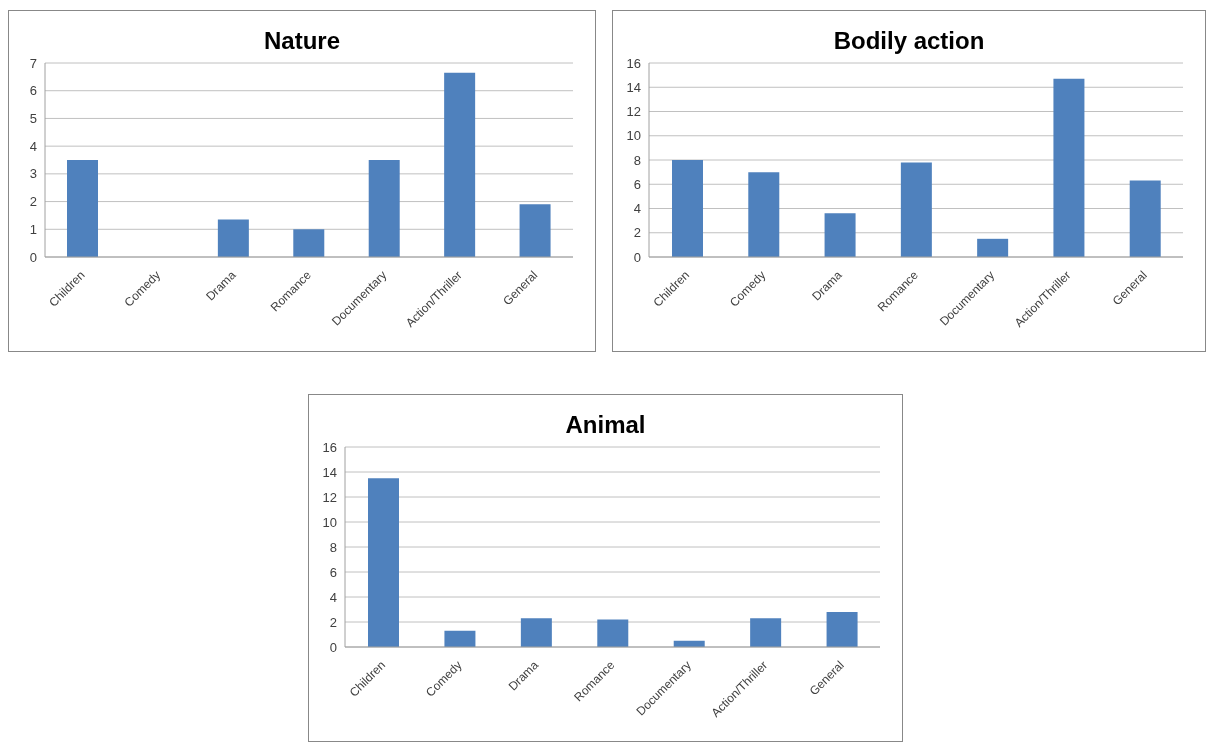 This screenshot has width=1207, height=742. Describe the element at coordinates (33, 174) in the screenshot. I see `y-tick-label: 3` at that location.